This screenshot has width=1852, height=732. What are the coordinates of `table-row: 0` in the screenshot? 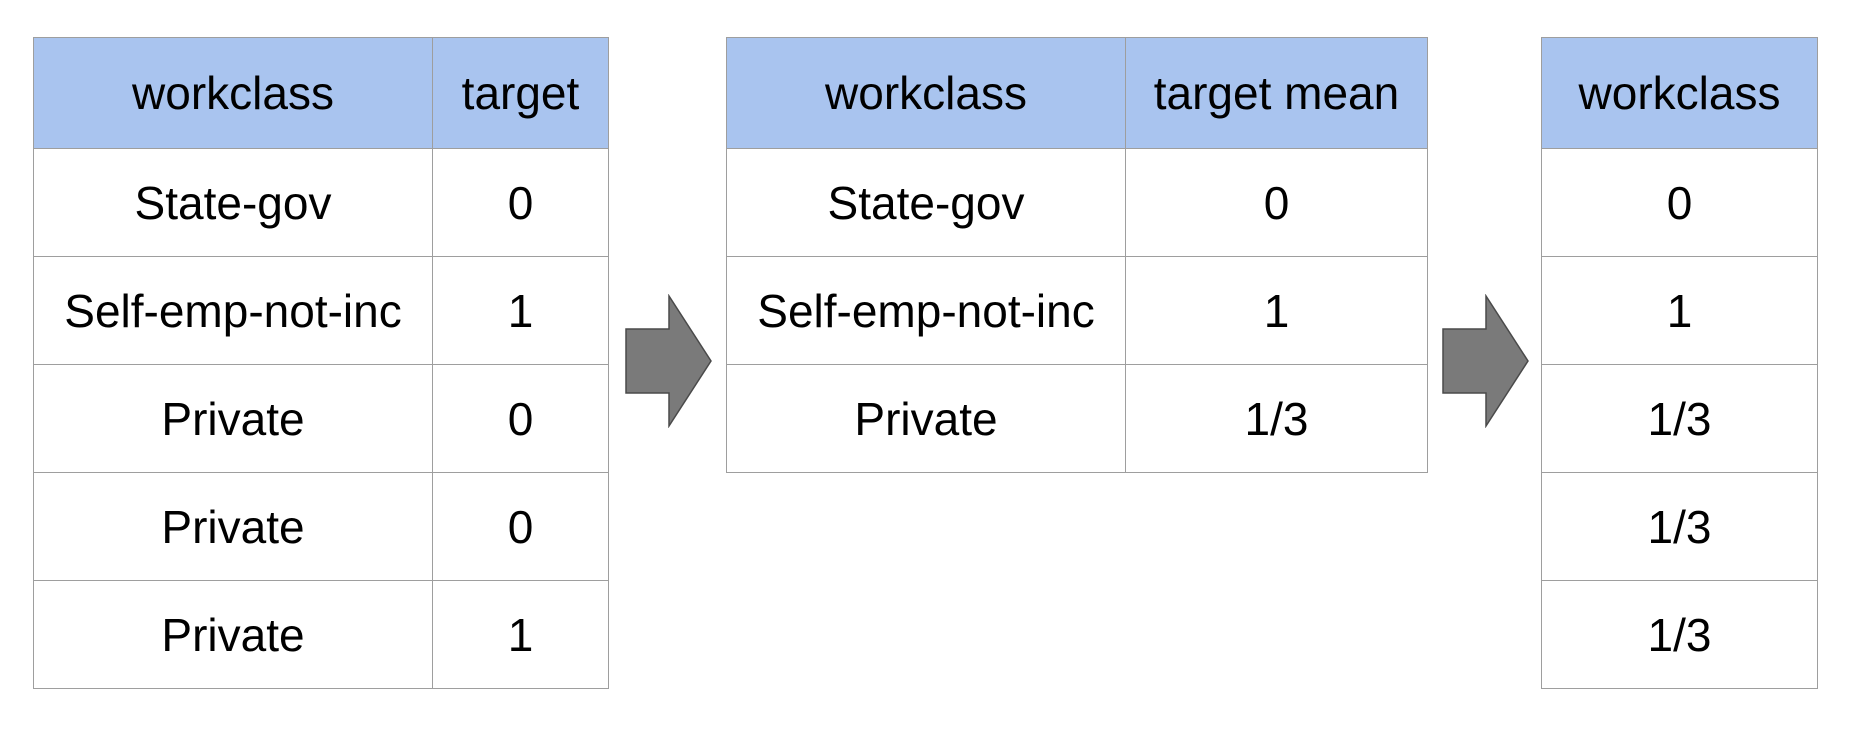 It's located at (1679, 202).